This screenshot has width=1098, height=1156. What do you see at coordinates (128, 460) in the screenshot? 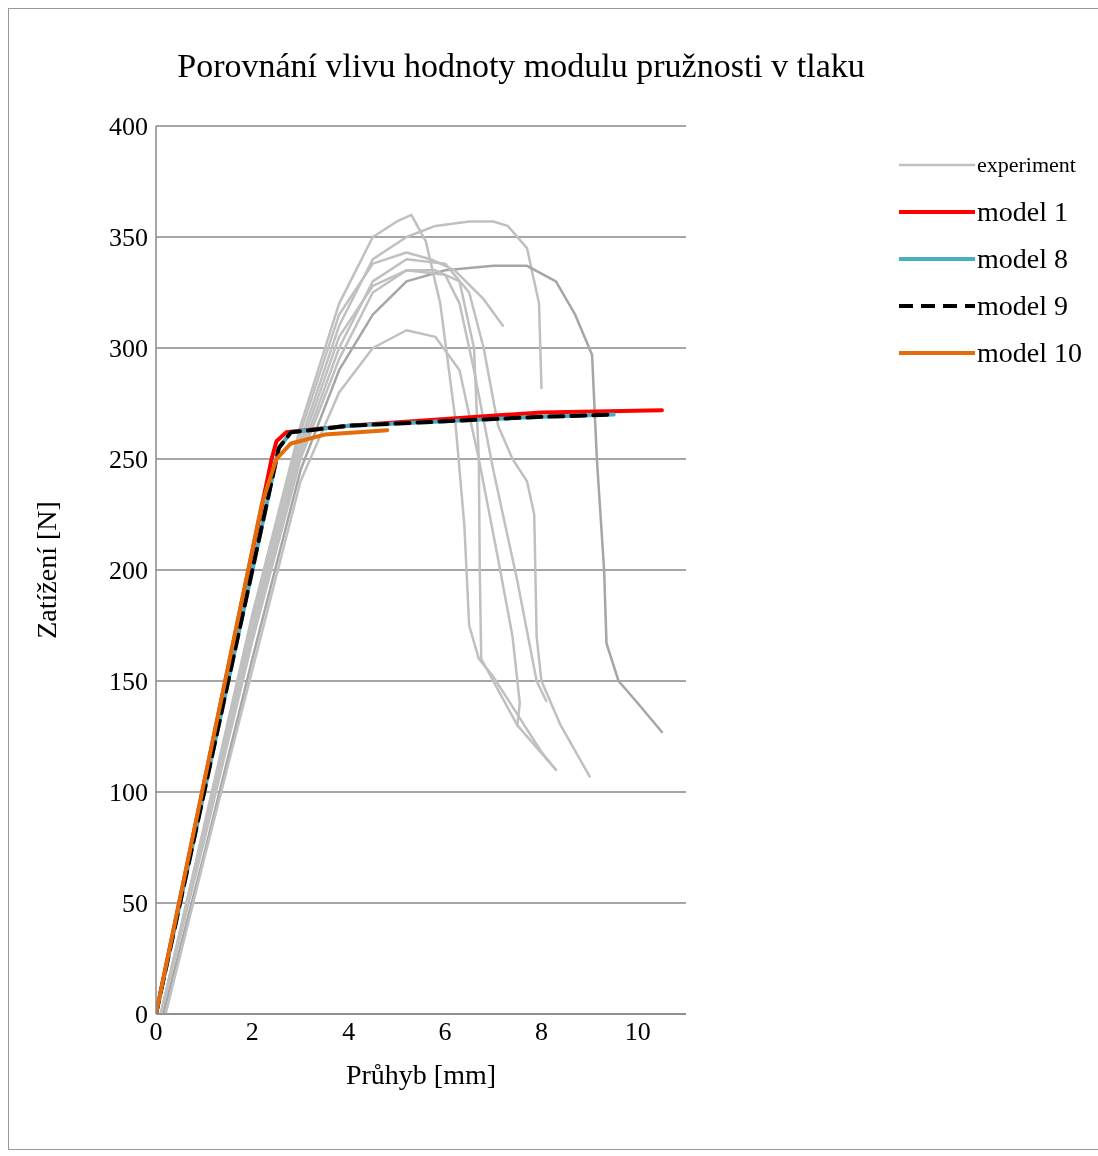
I see `y-tick-label: 250` at bounding box center [128, 460].